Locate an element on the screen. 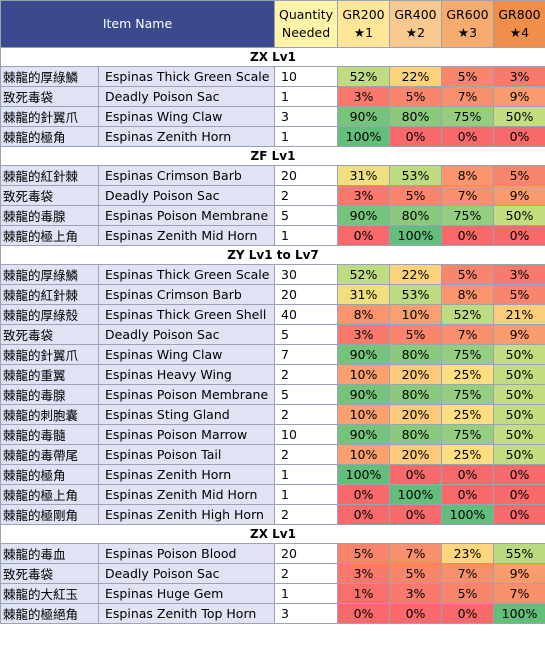 The width and height of the screenshot is (545, 647). drop-rate-cell: 9% is located at coordinates (519, 96).